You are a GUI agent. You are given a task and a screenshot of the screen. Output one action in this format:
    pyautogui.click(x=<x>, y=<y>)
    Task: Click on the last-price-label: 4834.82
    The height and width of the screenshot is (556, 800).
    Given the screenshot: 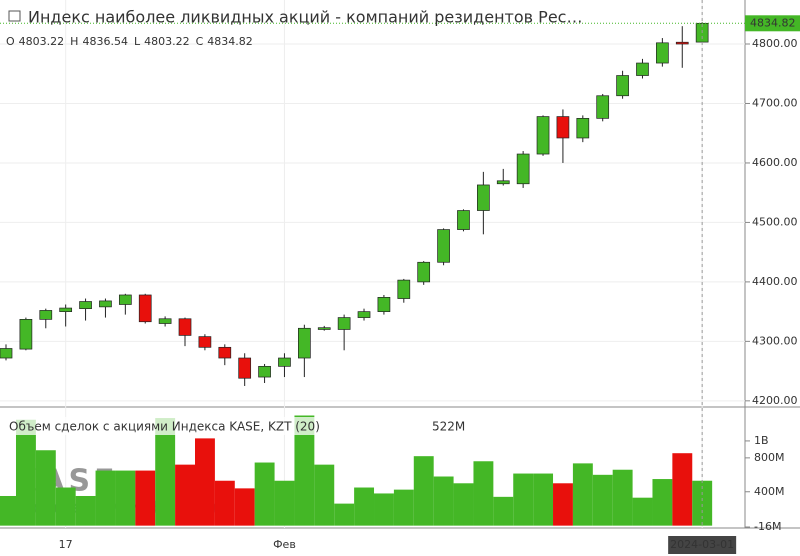 What is the action you would take?
    pyautogui.click(x=773, y=22)
    